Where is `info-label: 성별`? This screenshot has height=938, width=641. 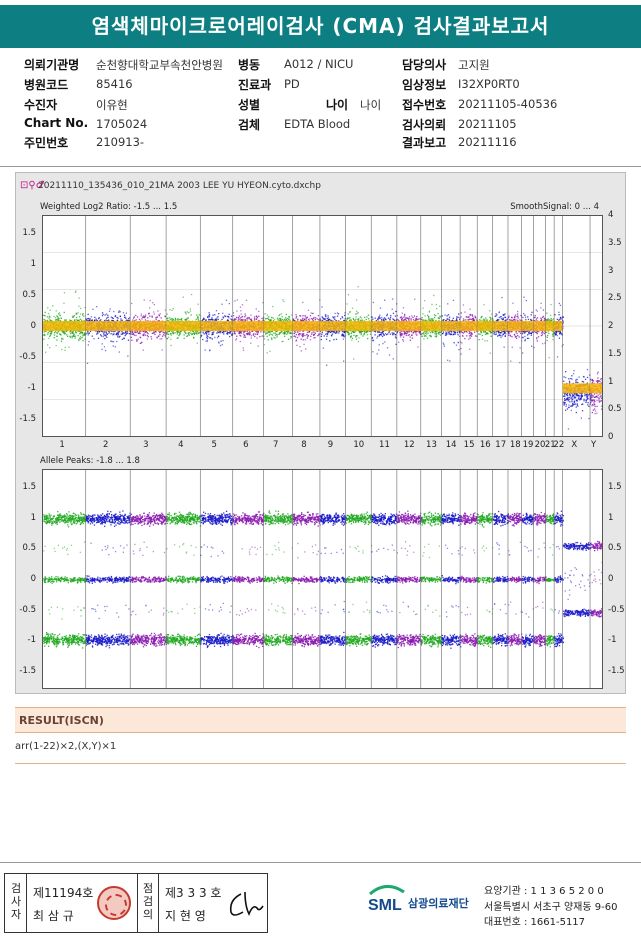 info-label: 성별 is located at coordinates (249, 105).